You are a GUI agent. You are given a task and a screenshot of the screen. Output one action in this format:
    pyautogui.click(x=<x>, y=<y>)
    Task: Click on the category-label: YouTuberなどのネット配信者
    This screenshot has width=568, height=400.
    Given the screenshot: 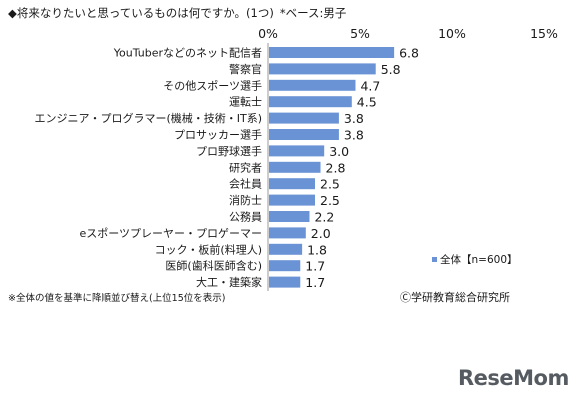 What is the action you would take?
    pyautogui.click(x=187, y=53)
    